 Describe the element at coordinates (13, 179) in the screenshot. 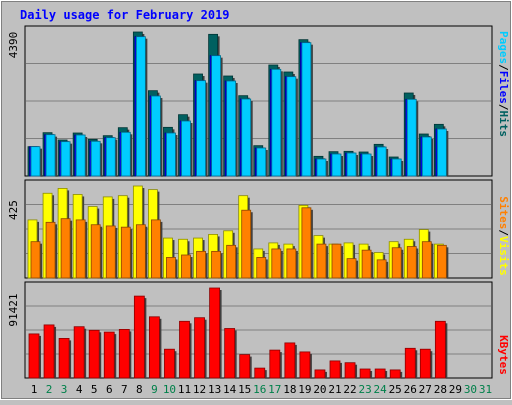

I see `y-max-labels: 4390 425 91421` at that location.